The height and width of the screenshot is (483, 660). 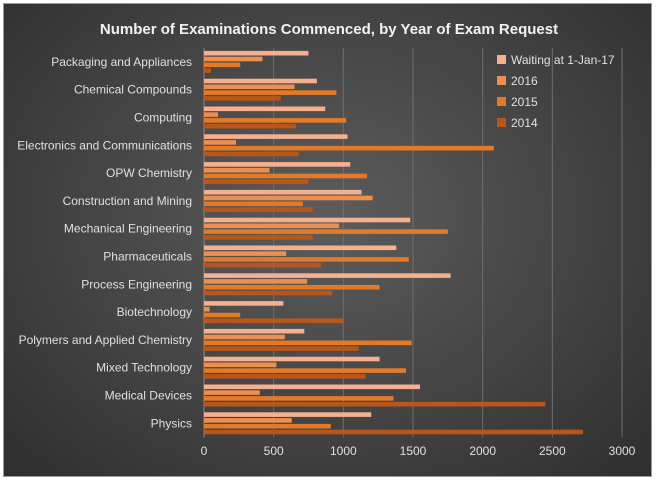 I want to click on legend-label: Waiting at 1-Jan-17, so click(x=563, y=60).